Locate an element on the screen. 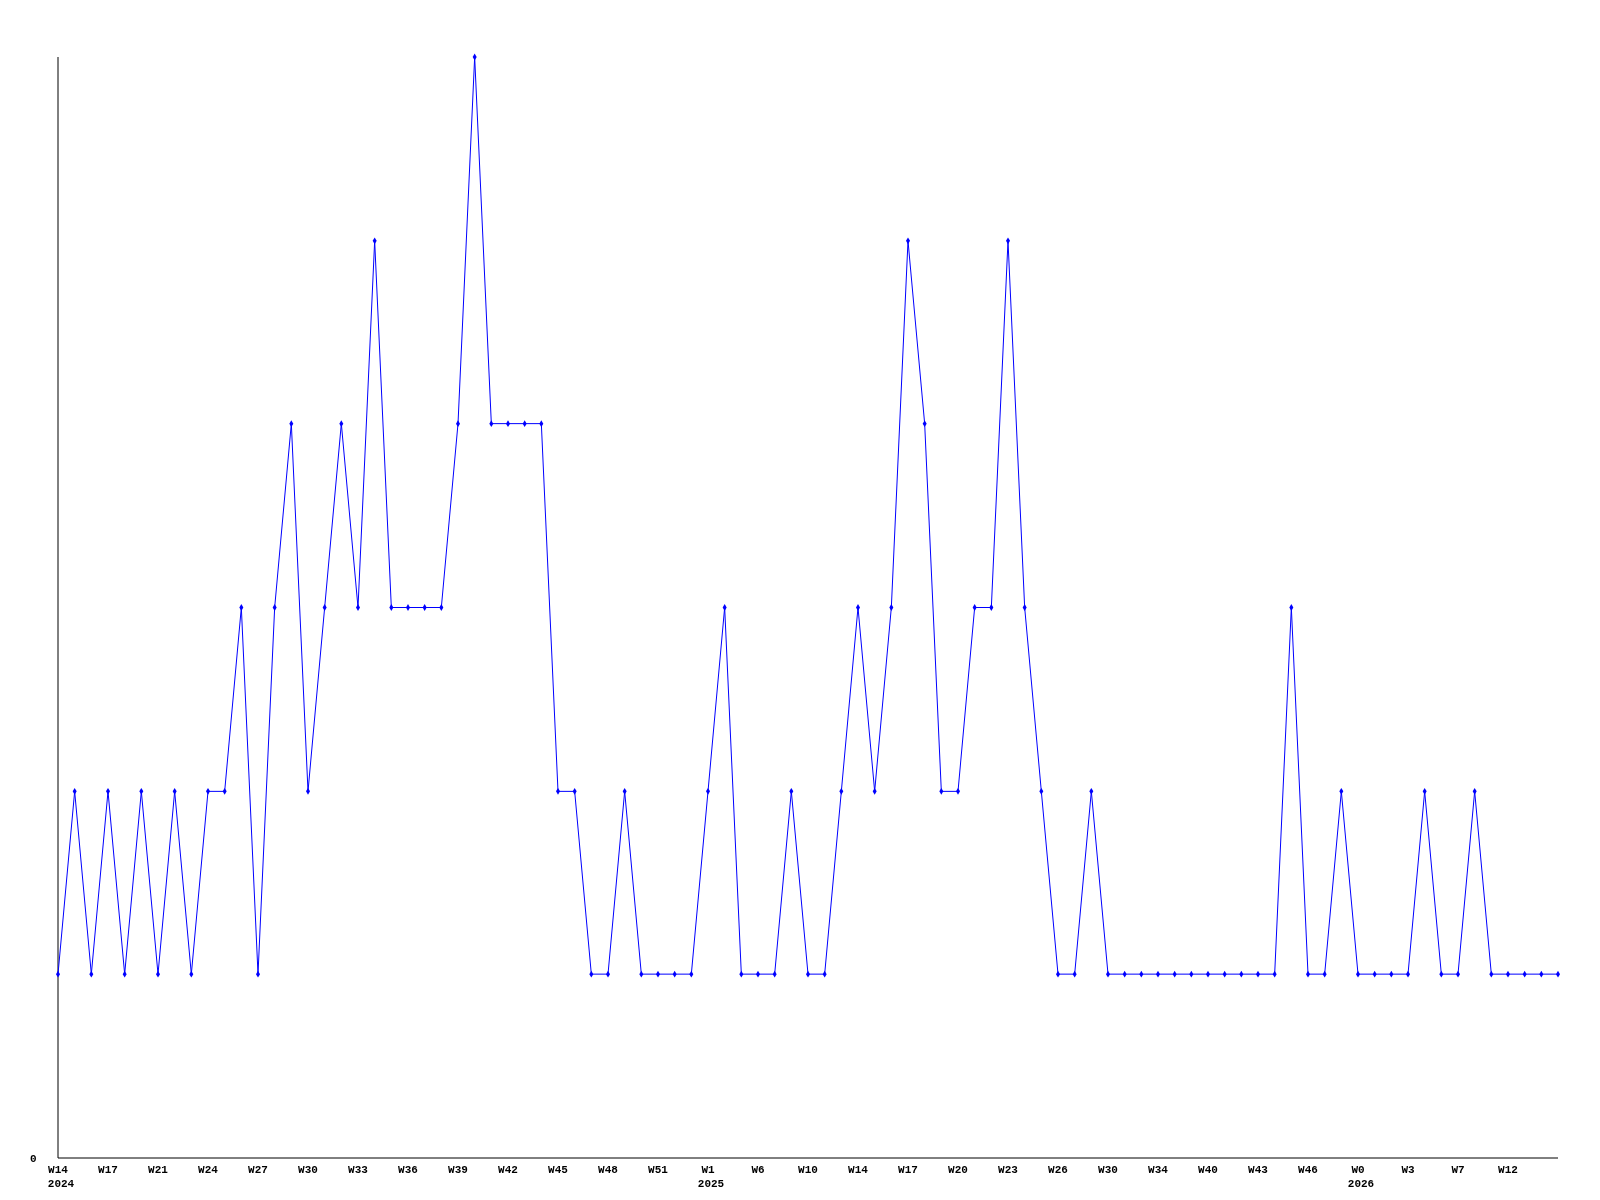 The image size is (1600, 1200). x-tick-label: W33 is located at coordinates (358, 1170).